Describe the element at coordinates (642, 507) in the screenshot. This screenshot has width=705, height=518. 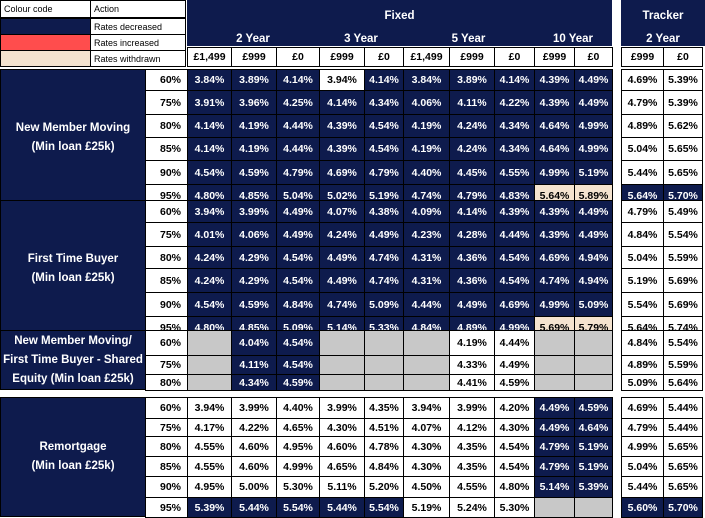
I see `tracker-rate-cell: 5.60%` at that location.